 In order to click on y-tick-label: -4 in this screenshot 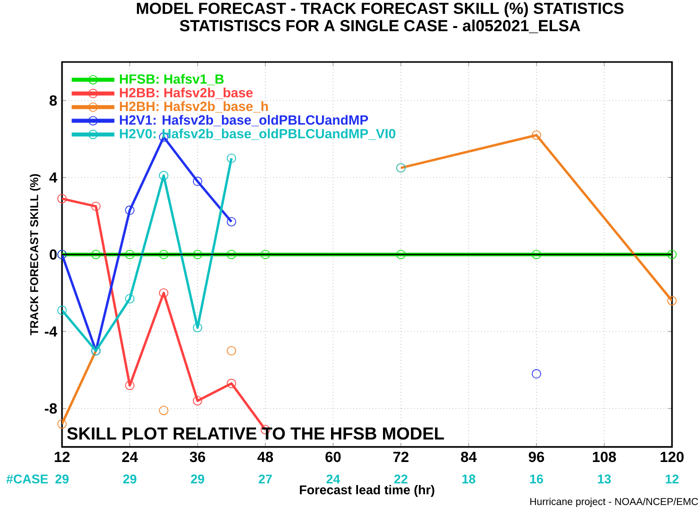, I will do `click(51, 331)`.